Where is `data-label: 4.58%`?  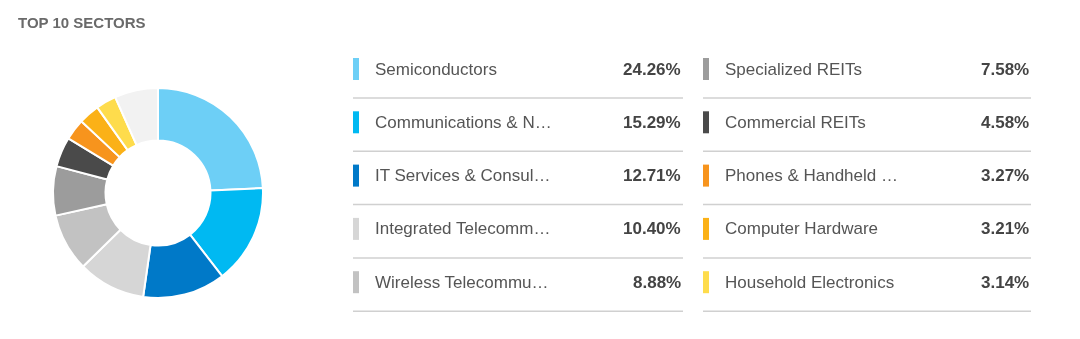
data-label: 4.58% is located at coordinates (1005, 122).